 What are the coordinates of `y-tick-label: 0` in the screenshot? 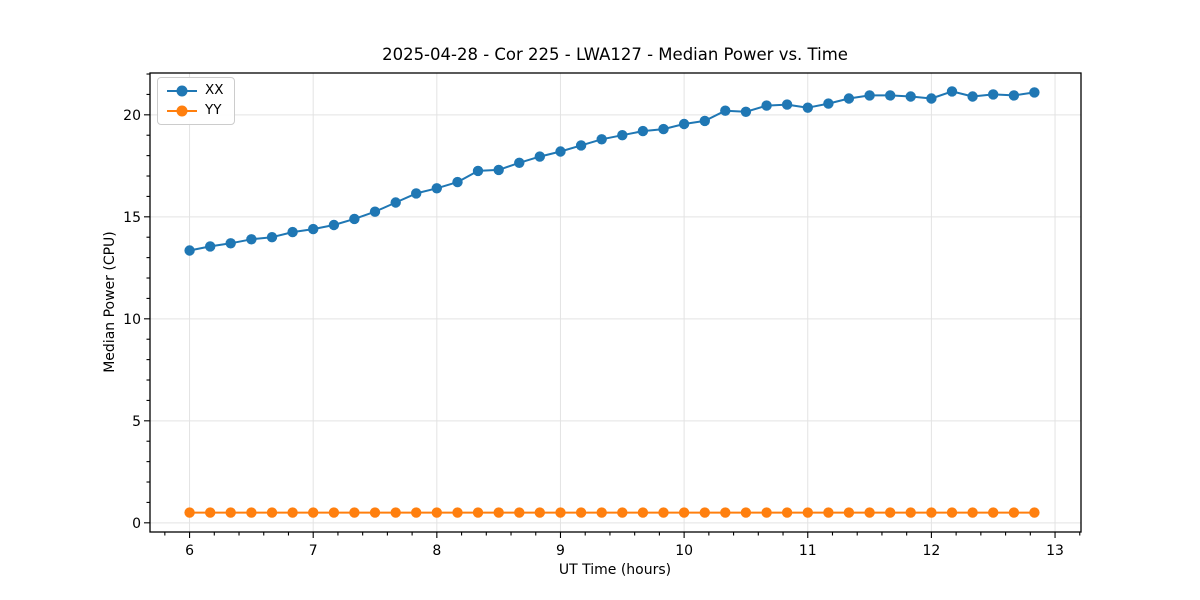 It's located at (136, 524).